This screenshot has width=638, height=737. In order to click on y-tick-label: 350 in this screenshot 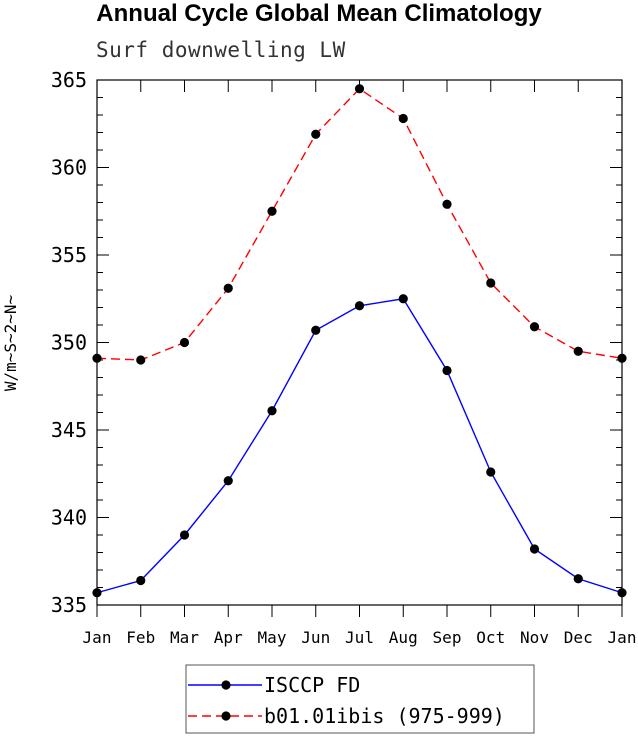, I will do `click(69, 343)`.